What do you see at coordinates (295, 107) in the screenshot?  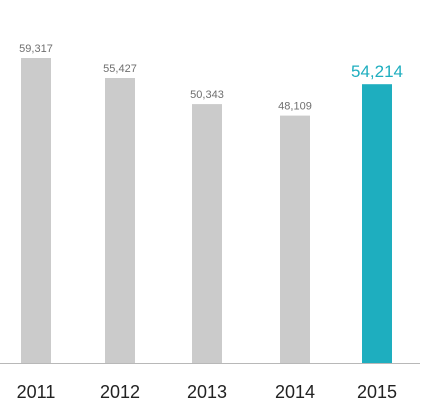 I see `value-label-2014: 48,109` at bounding box center [295, 107].